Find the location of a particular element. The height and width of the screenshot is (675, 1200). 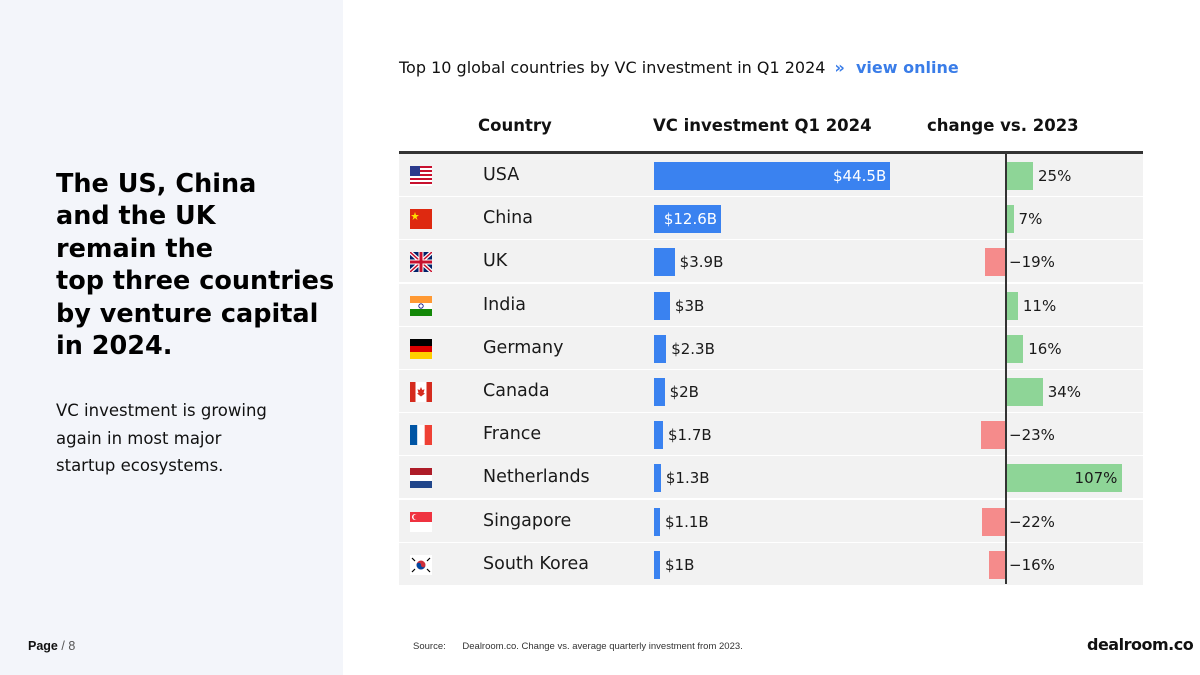

table-row: UK $3.9B −19% is located at coordinates (771, 262).